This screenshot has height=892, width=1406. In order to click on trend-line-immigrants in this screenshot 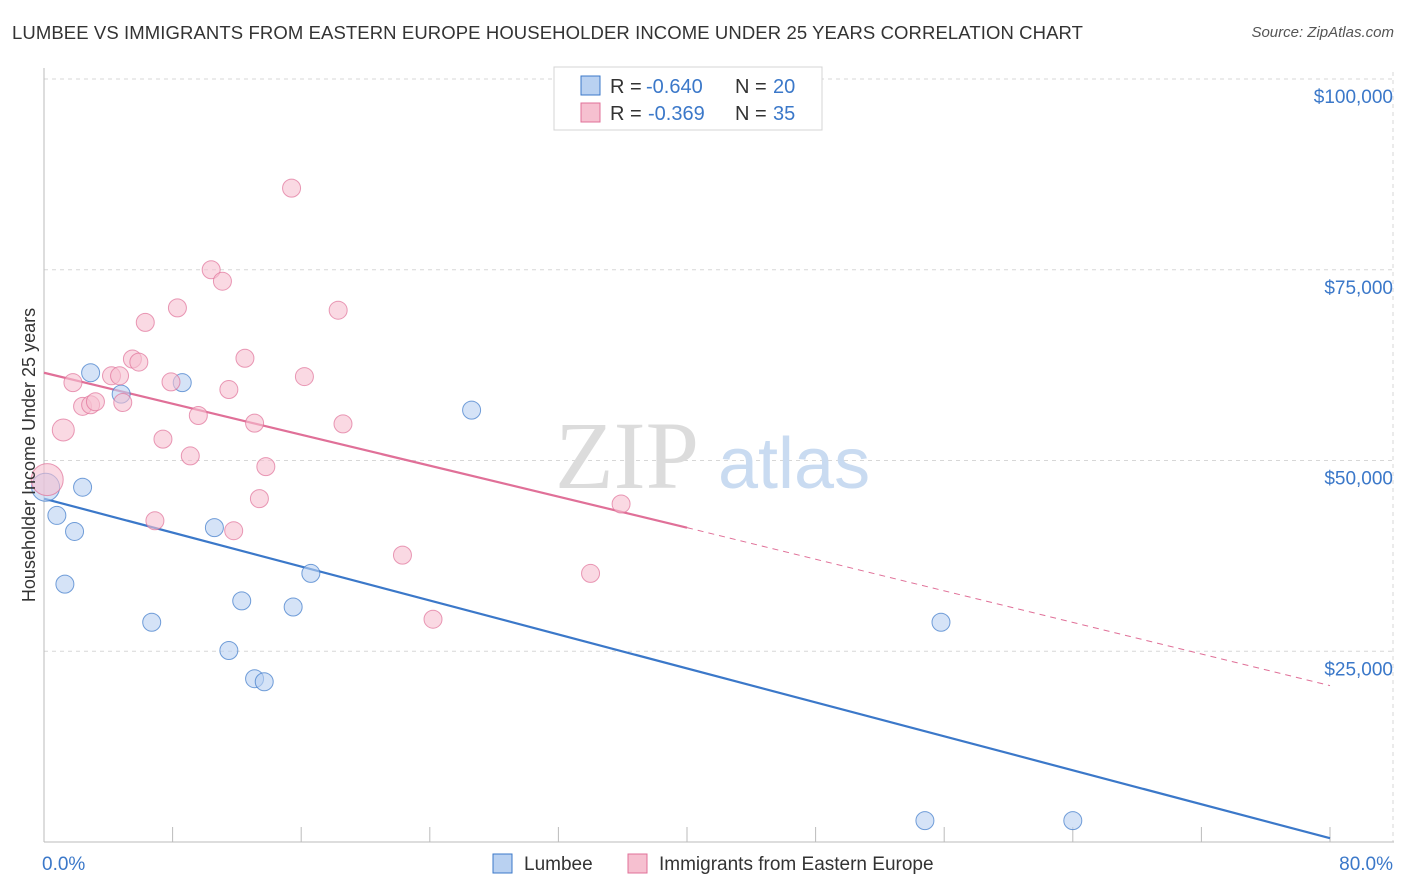, I will do `click(365, 450)`.